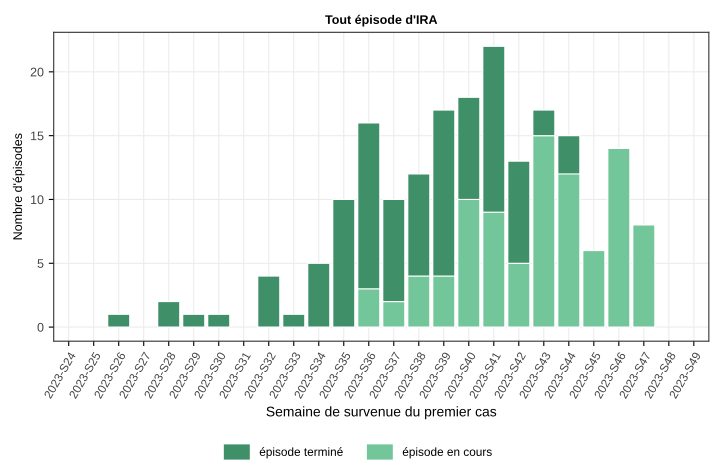 Image resolution: width=716 pixels, height=461 pixels. Describe the element at coordinates (37, 136) in the screenshot. I see `y-tick-label: 15` at that location.